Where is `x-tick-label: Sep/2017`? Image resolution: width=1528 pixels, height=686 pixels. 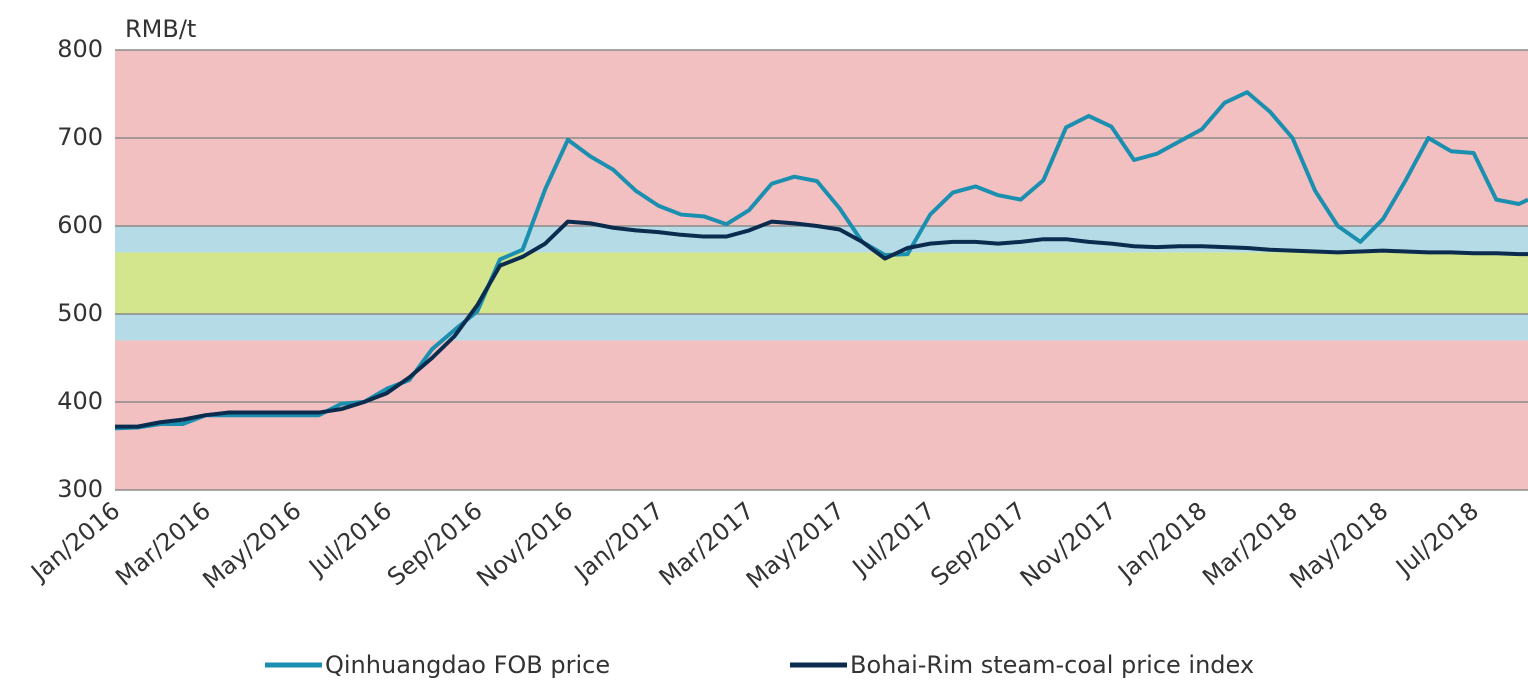 x-tick-label: Sep/2017 is located at coordinates (978, 544).